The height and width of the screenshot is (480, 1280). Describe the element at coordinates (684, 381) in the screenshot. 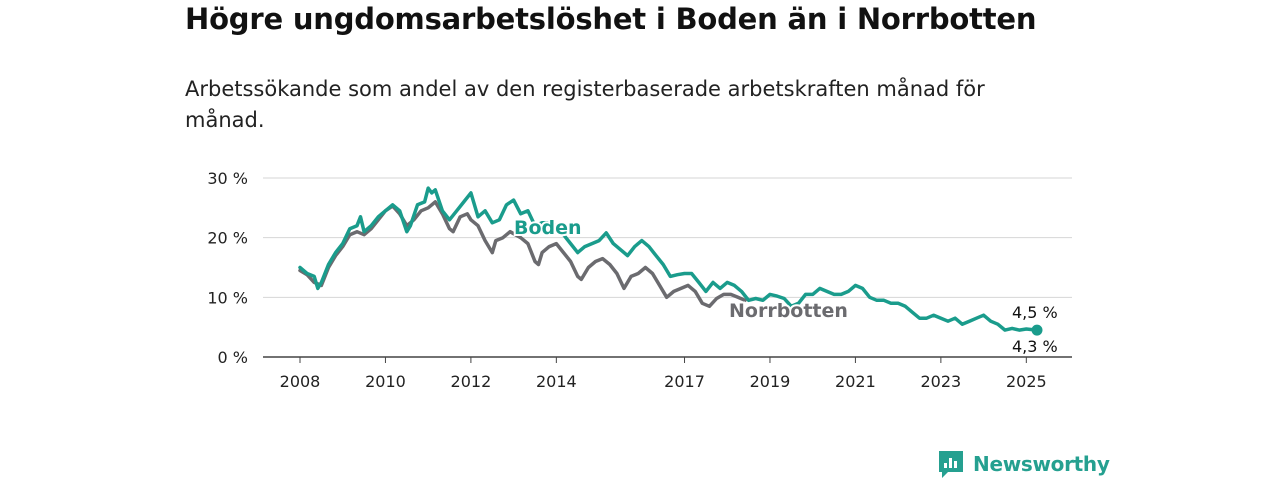

I see `x-tick-label: 2017` at that location.